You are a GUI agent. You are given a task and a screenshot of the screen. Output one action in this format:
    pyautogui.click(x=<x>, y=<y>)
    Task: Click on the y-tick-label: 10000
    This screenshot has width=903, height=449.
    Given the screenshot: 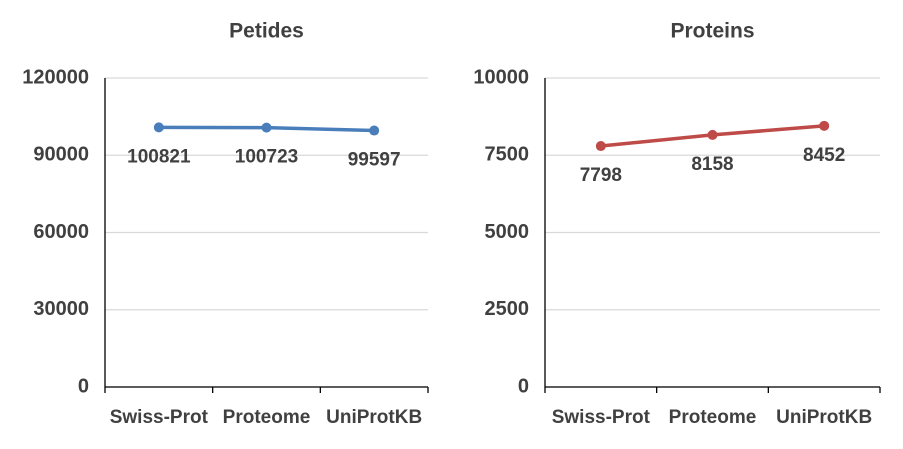 What is the action you would take?
    pyautogui.click(x=501, y=77)
    